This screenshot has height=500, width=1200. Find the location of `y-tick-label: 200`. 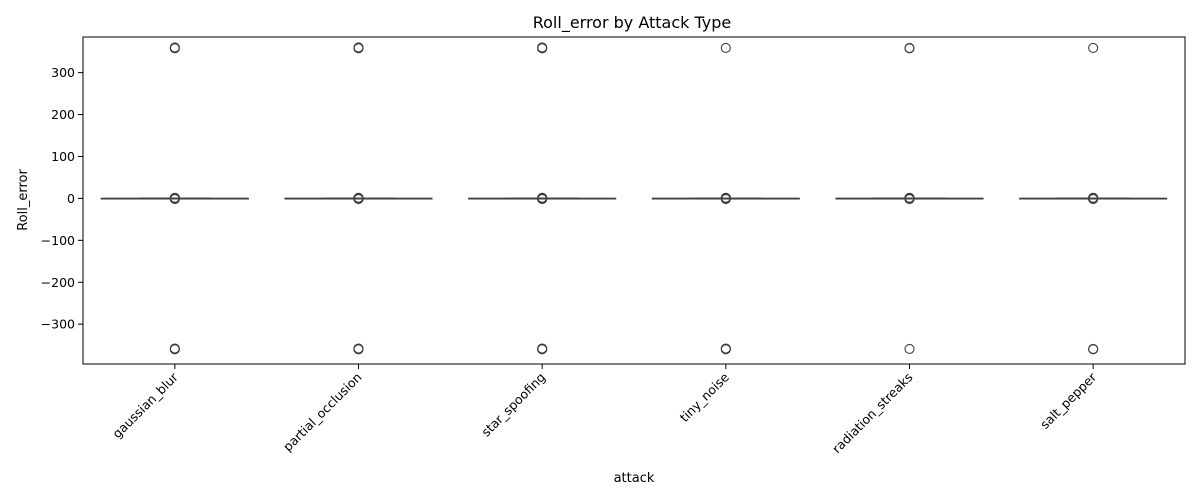

y-tick-label: 200 is located at coordinates (63, 114).